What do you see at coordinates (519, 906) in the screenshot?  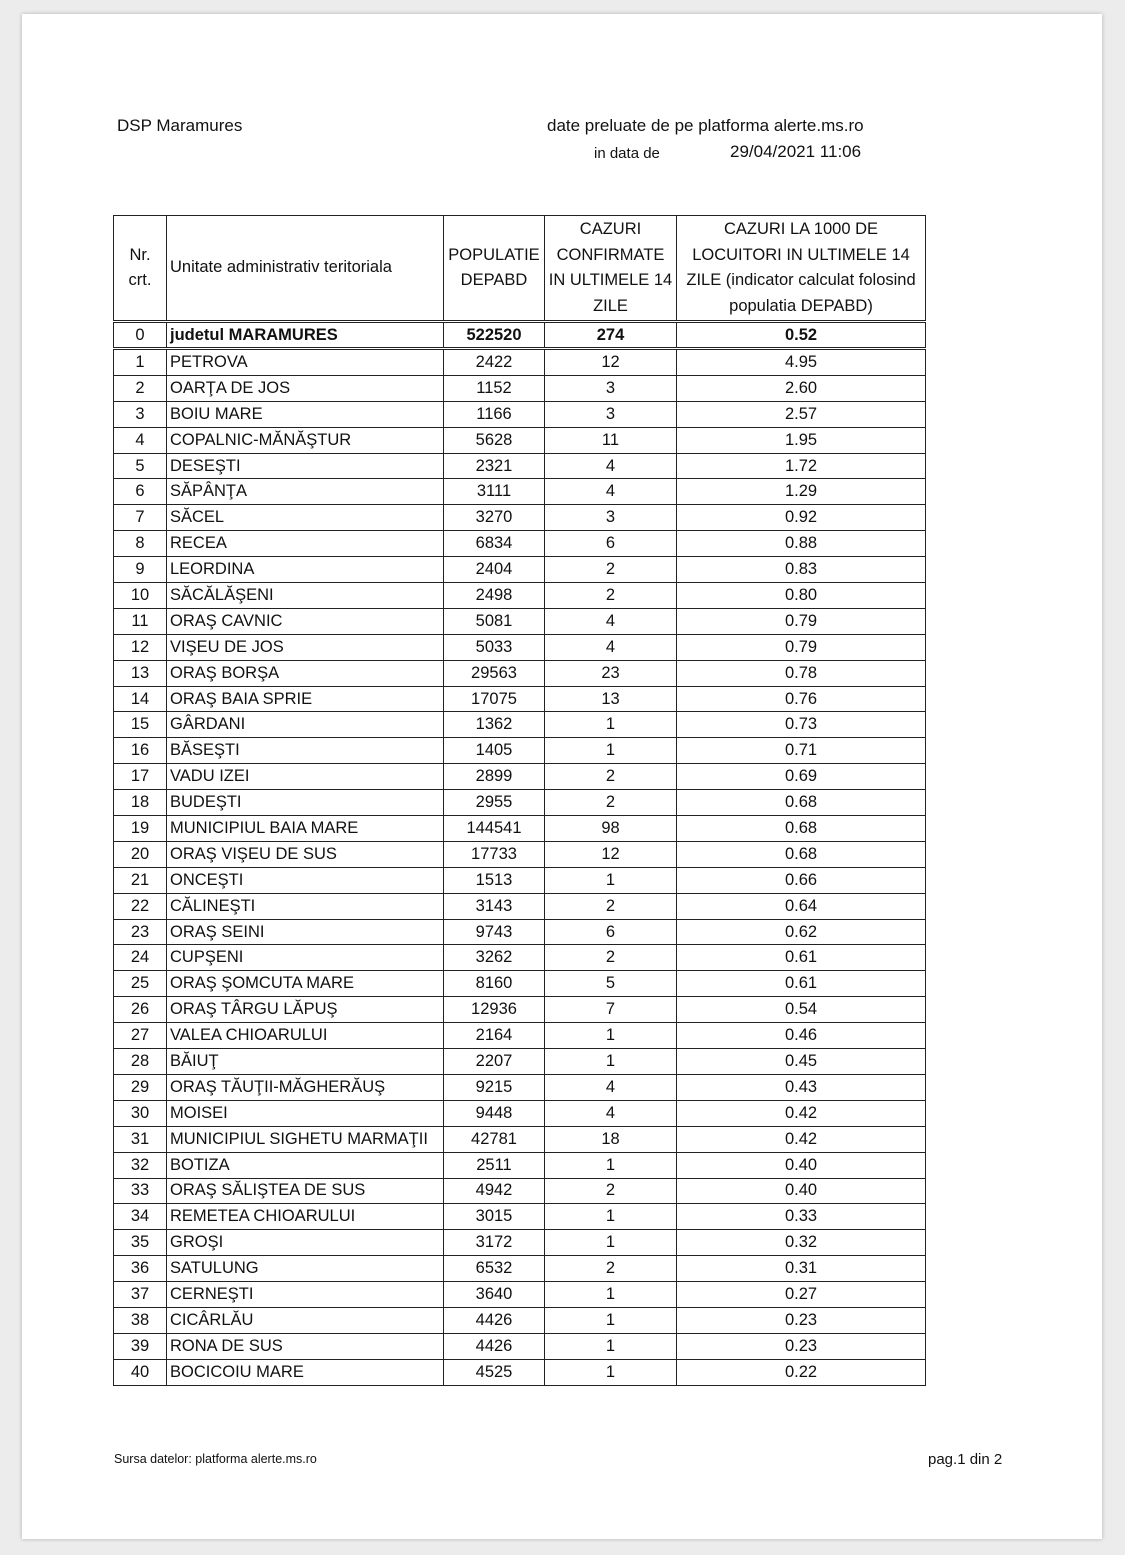 I see `table-row: 22 CĂLINEŞTI 3143 2 0.64` at bounding box center [519, 906].